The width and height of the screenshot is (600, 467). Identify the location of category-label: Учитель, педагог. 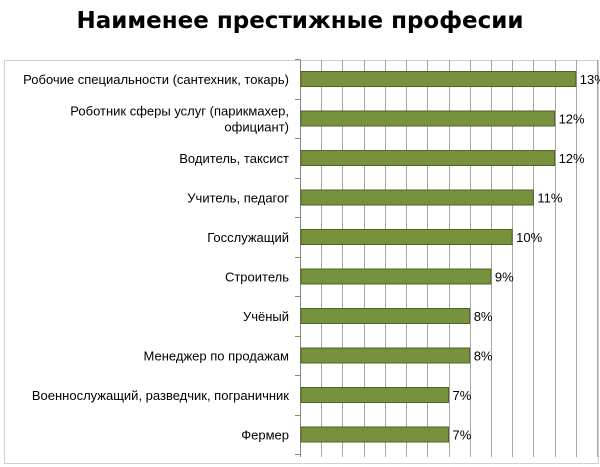
(238, 198).